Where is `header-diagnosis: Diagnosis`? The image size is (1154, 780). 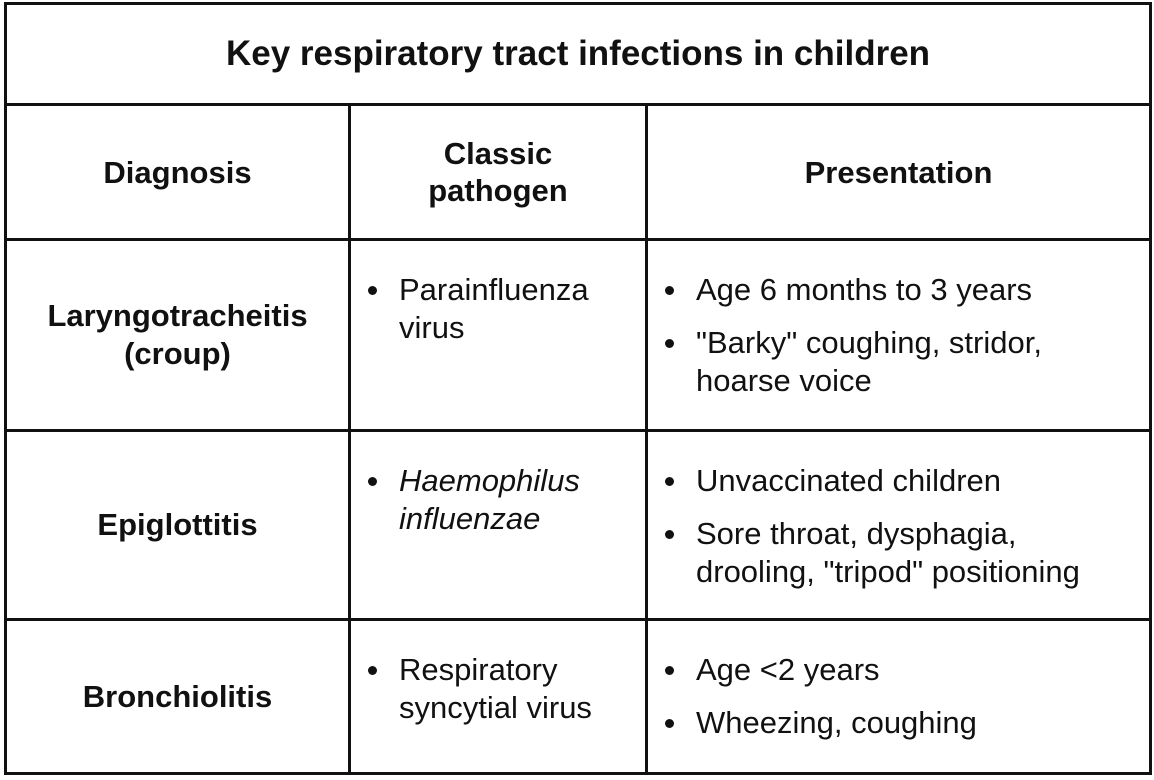 header-diagnosis: Diagnosis is located at coordinates (177, 172).